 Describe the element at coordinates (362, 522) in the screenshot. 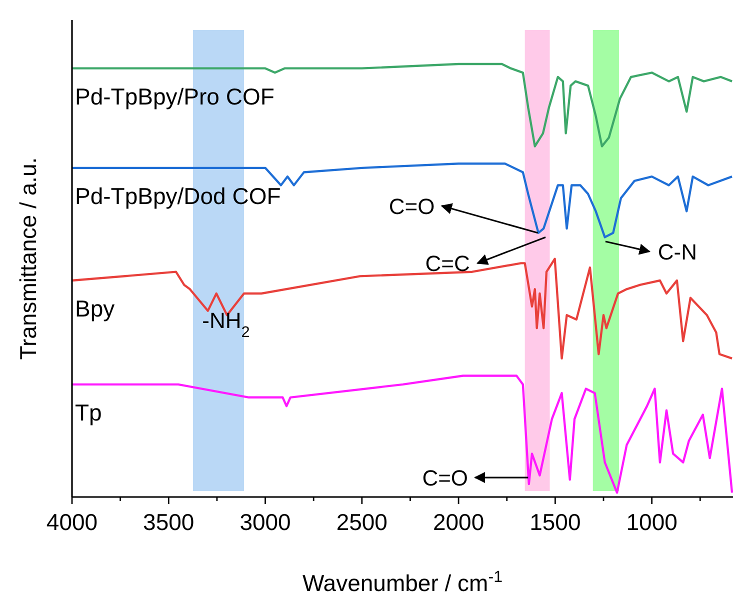

I see `x-tick-label: 2500` at that location.